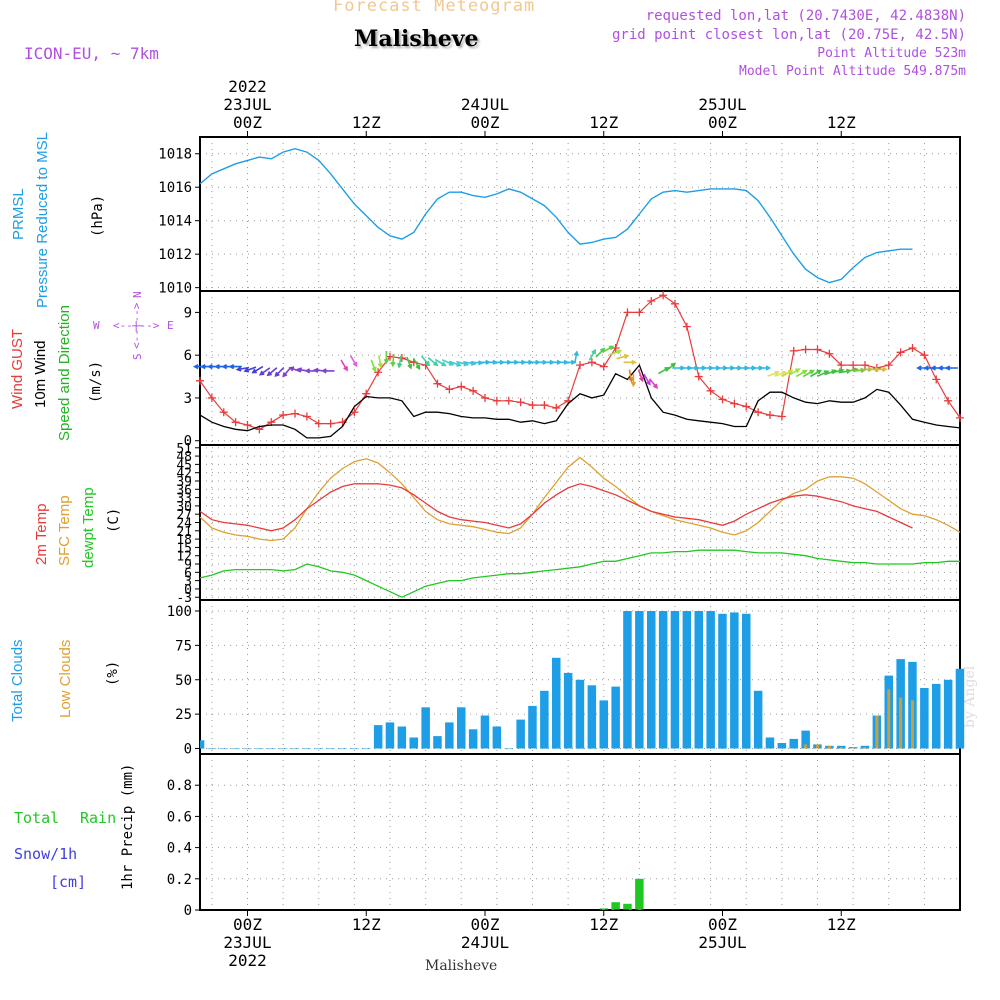 This screenshot has width=1000, height=1000. Describe the element at coordinates (91, 53) in the screenshot. I see `model-label: ICON-EU, ~ 7km` at that location.